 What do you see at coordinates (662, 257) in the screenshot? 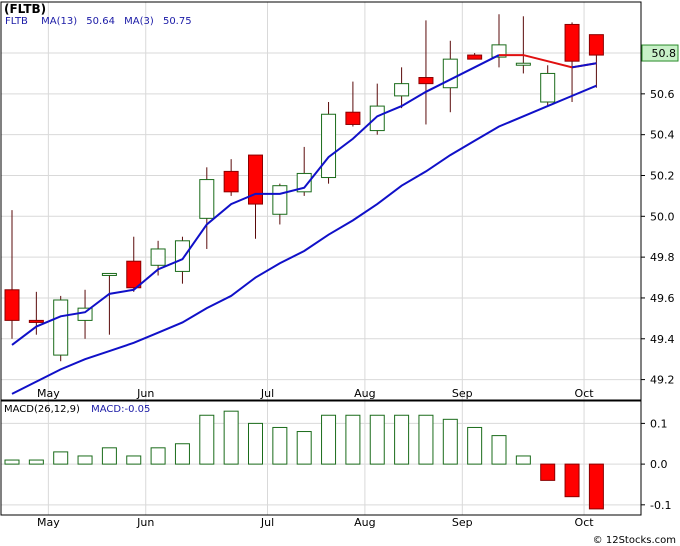
I see `price-y-tick-label: 49.8` at bounding box center [662, 257].